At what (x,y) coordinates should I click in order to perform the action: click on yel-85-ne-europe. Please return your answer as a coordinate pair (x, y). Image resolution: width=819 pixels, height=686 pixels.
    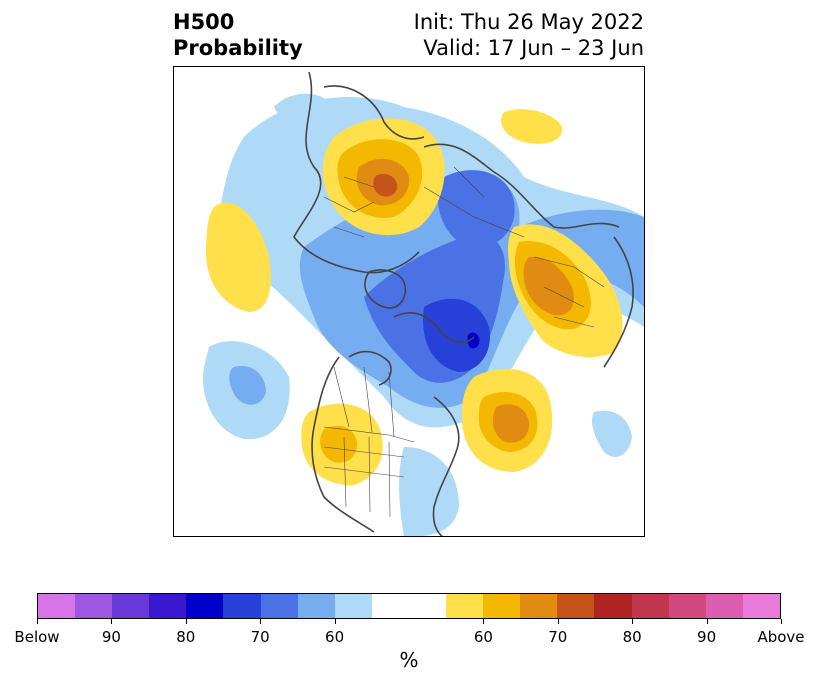
    Looking at the image, I should click on (385, 185).